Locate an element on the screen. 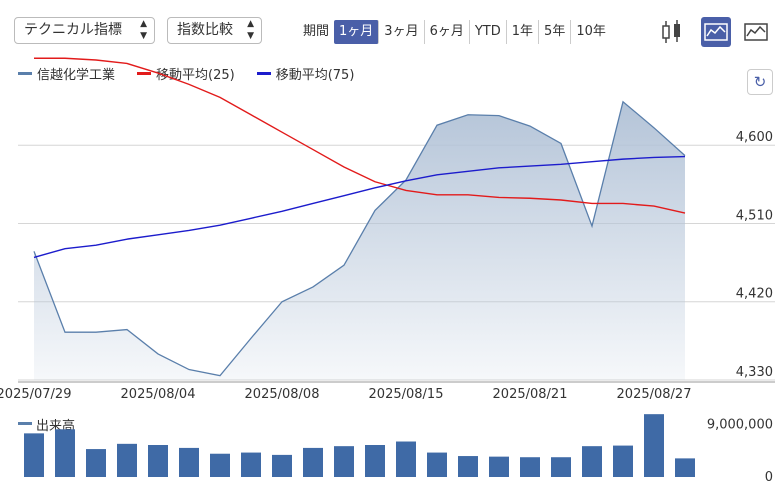 This screenshot has width=775, height=485. period-button-6m: 6ヶ月 is located at coordinates (447, 32).